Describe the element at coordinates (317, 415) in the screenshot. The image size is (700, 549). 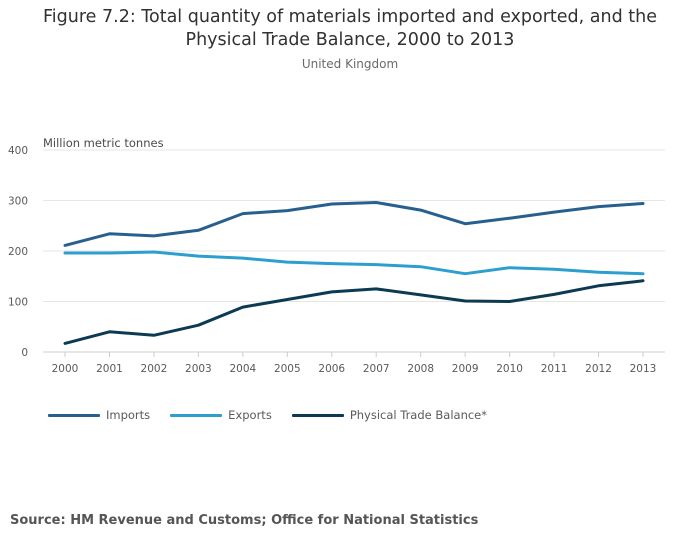
I see `legend-swatch-balance` at that location.